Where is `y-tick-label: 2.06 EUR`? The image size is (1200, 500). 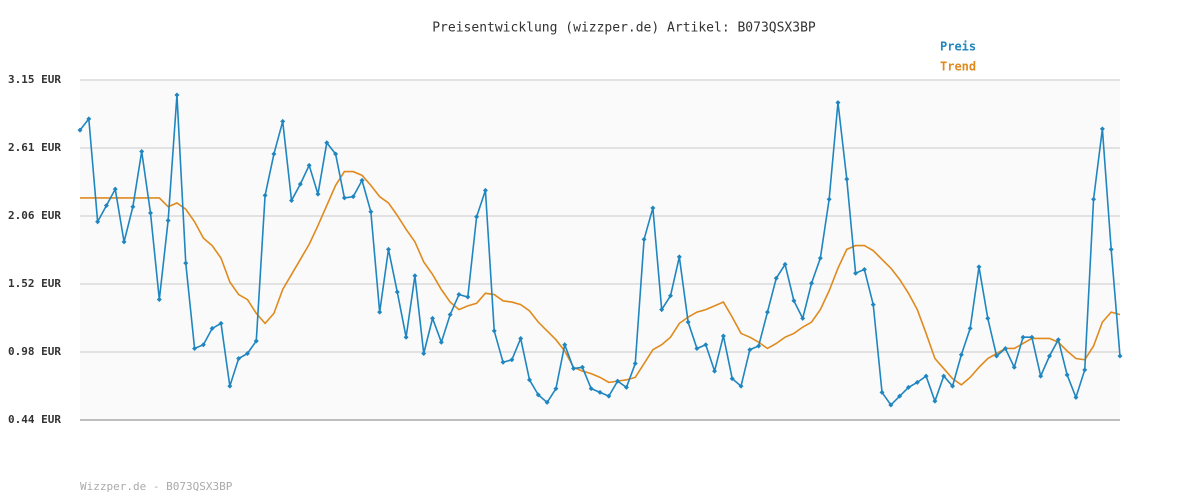 y-tick-label: 2.06 EUR is located at coordinates (34, 215).